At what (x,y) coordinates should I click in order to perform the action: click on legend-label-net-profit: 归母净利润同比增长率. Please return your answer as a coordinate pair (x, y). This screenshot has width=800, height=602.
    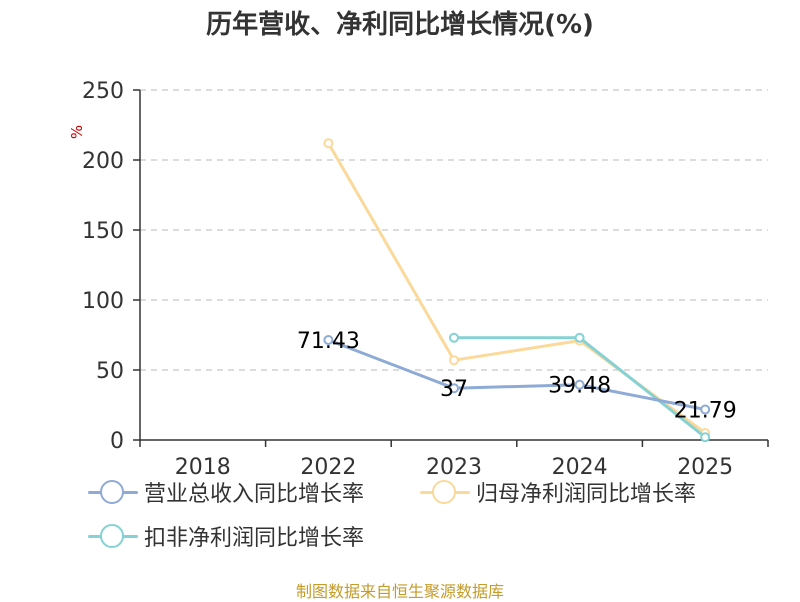
    Looking at the image, I should click on (586, 494).